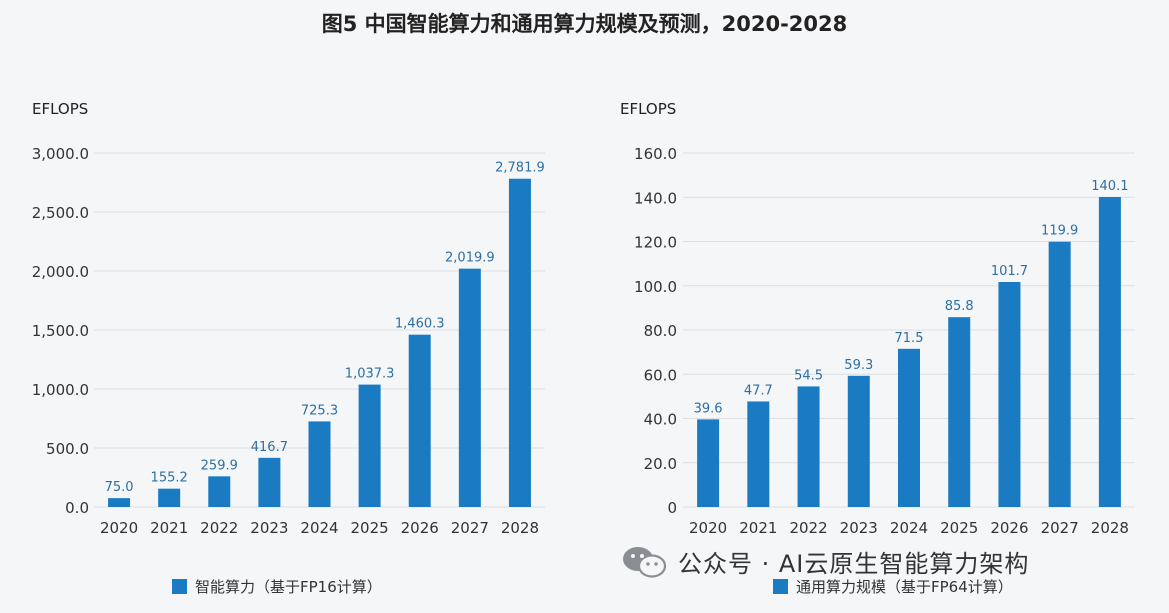 The width and height of the screenshot is (1169, 613). I want to click on data-label: 2,781.9, so click(520, 168).